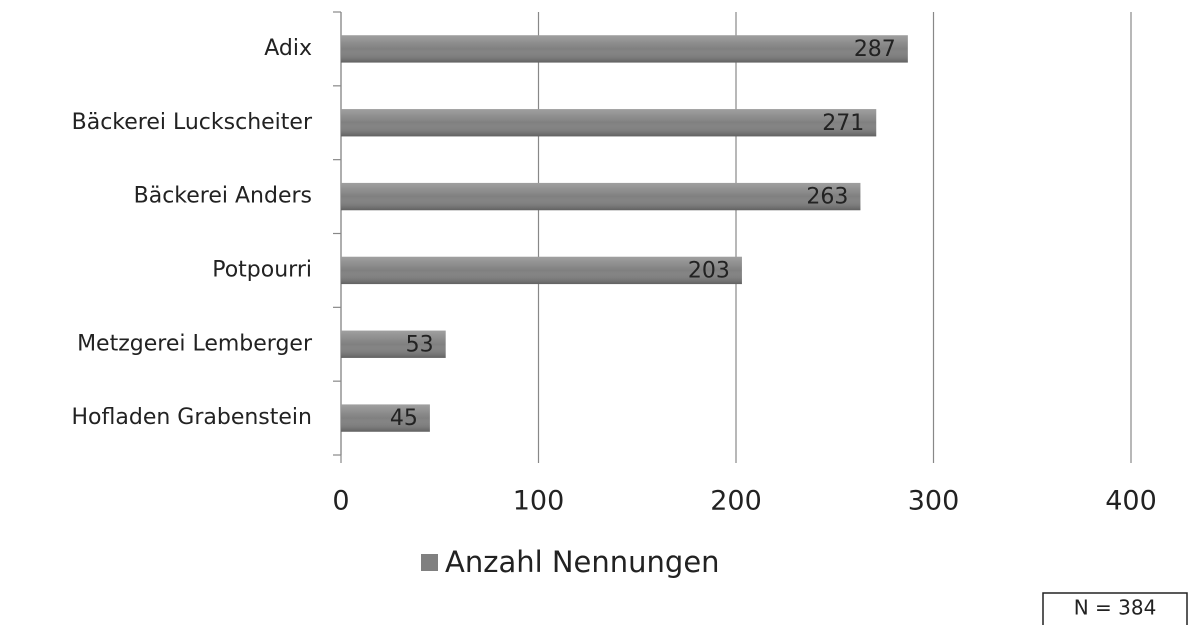 The image size is (1194, 625). What do you see at coordinates (875, 49) in the screenshot?
I see `value-label: 287` at bounding box center [875, 49].